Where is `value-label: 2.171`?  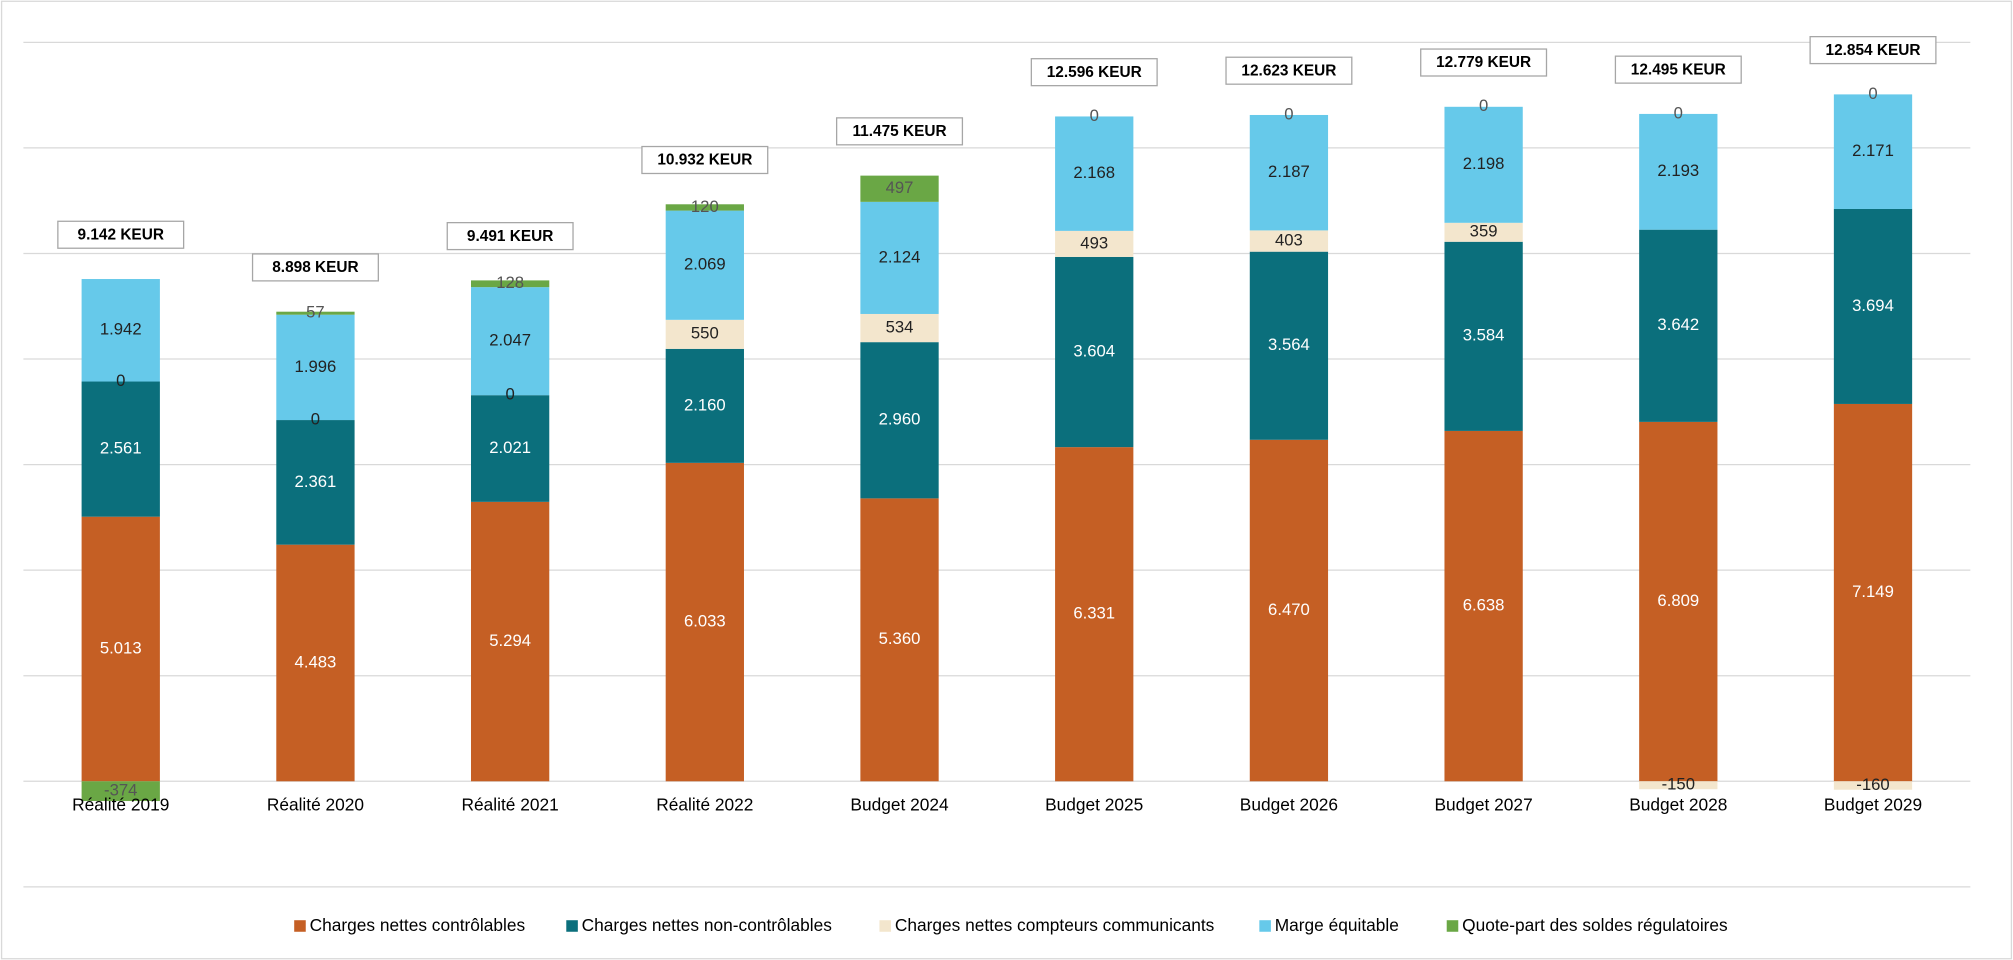 value-label: 2.171 is located at coordinates (1873, 150).